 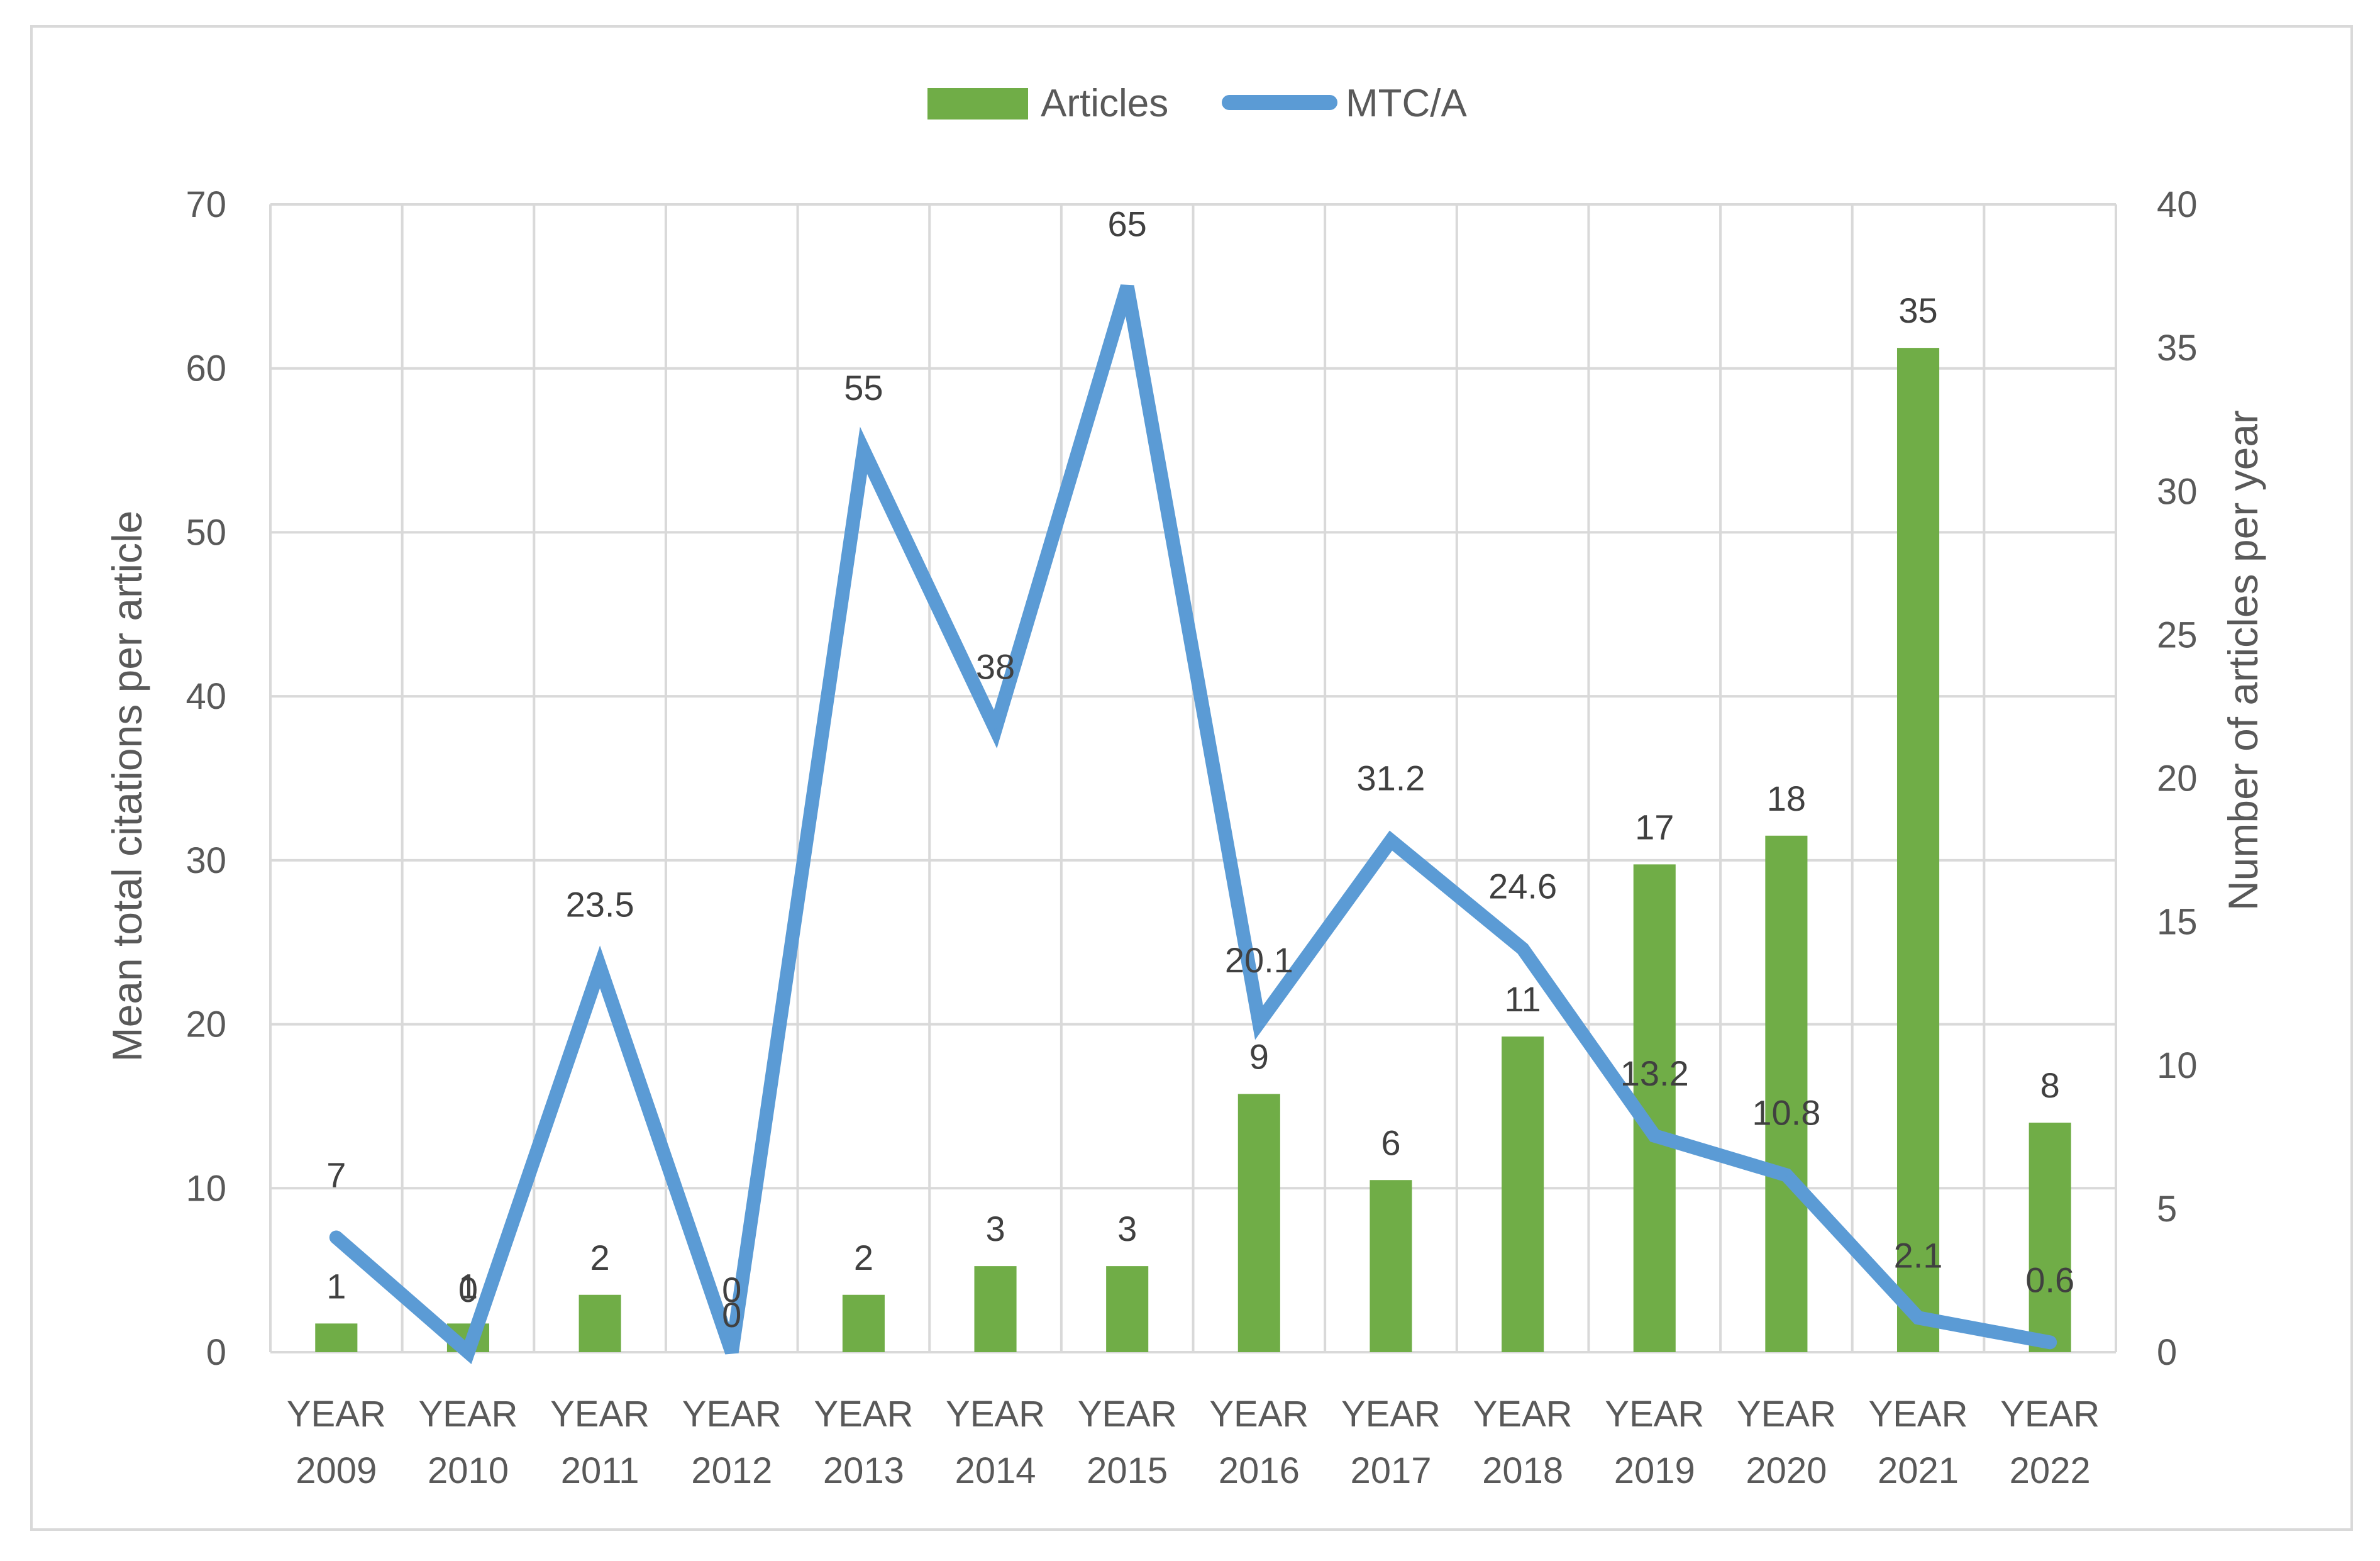 I want to click on left-tick-70: 70, so click(x=205, y=204).